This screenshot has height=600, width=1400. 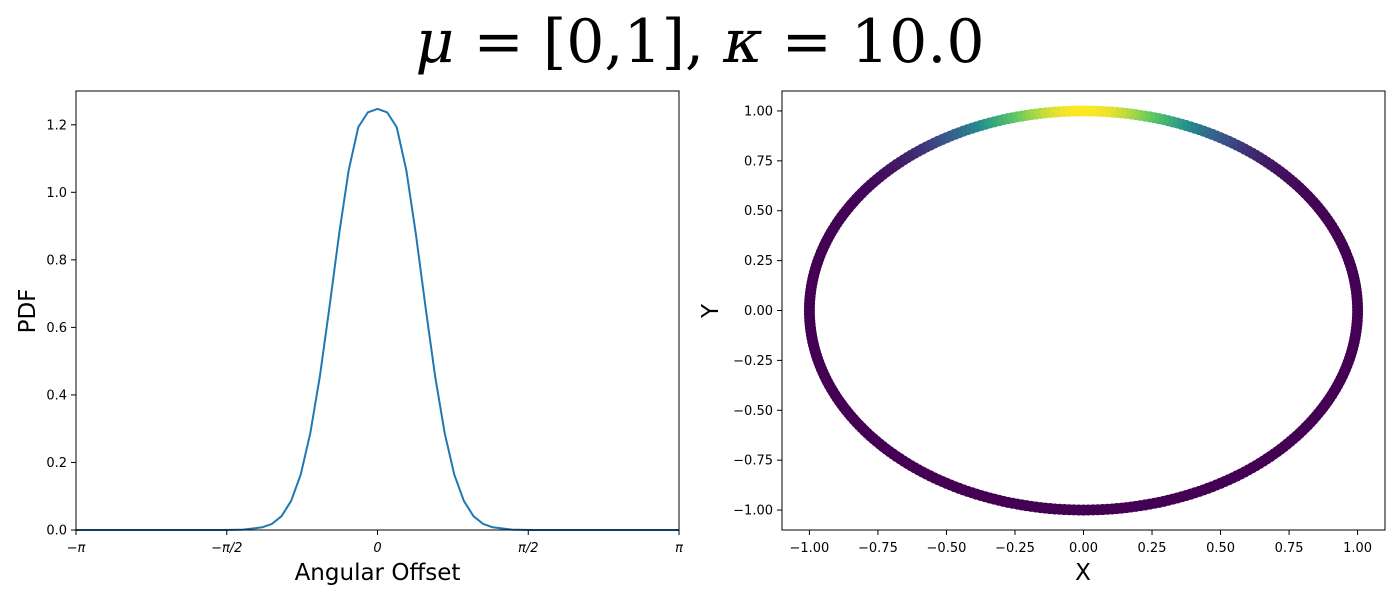 I want to click on pdf-x-axis-label: Angular Offset, so click(x=378, y=573).